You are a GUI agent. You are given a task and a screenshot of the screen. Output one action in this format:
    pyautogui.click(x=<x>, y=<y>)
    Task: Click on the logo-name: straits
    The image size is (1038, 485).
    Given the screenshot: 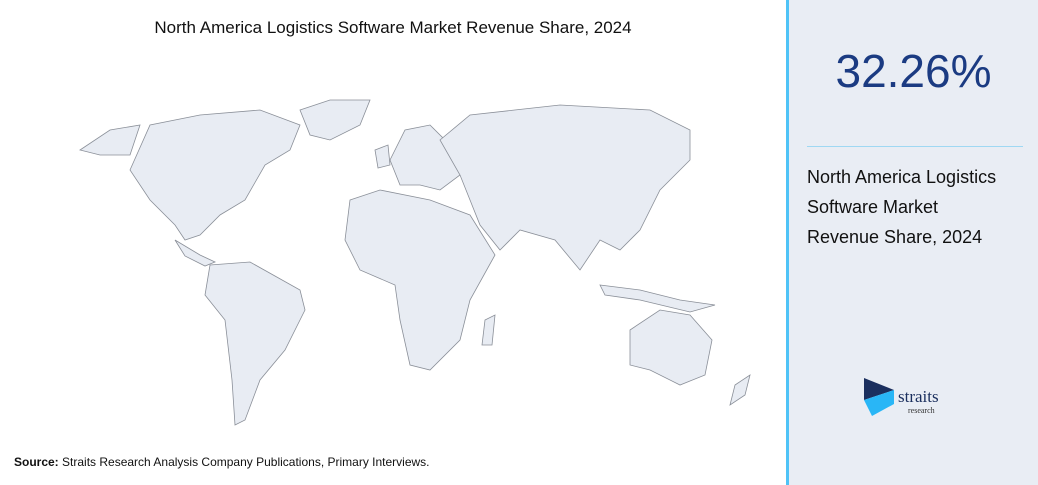 What is the action you would take?
    pyautogui.click(x=918, y=396)
    